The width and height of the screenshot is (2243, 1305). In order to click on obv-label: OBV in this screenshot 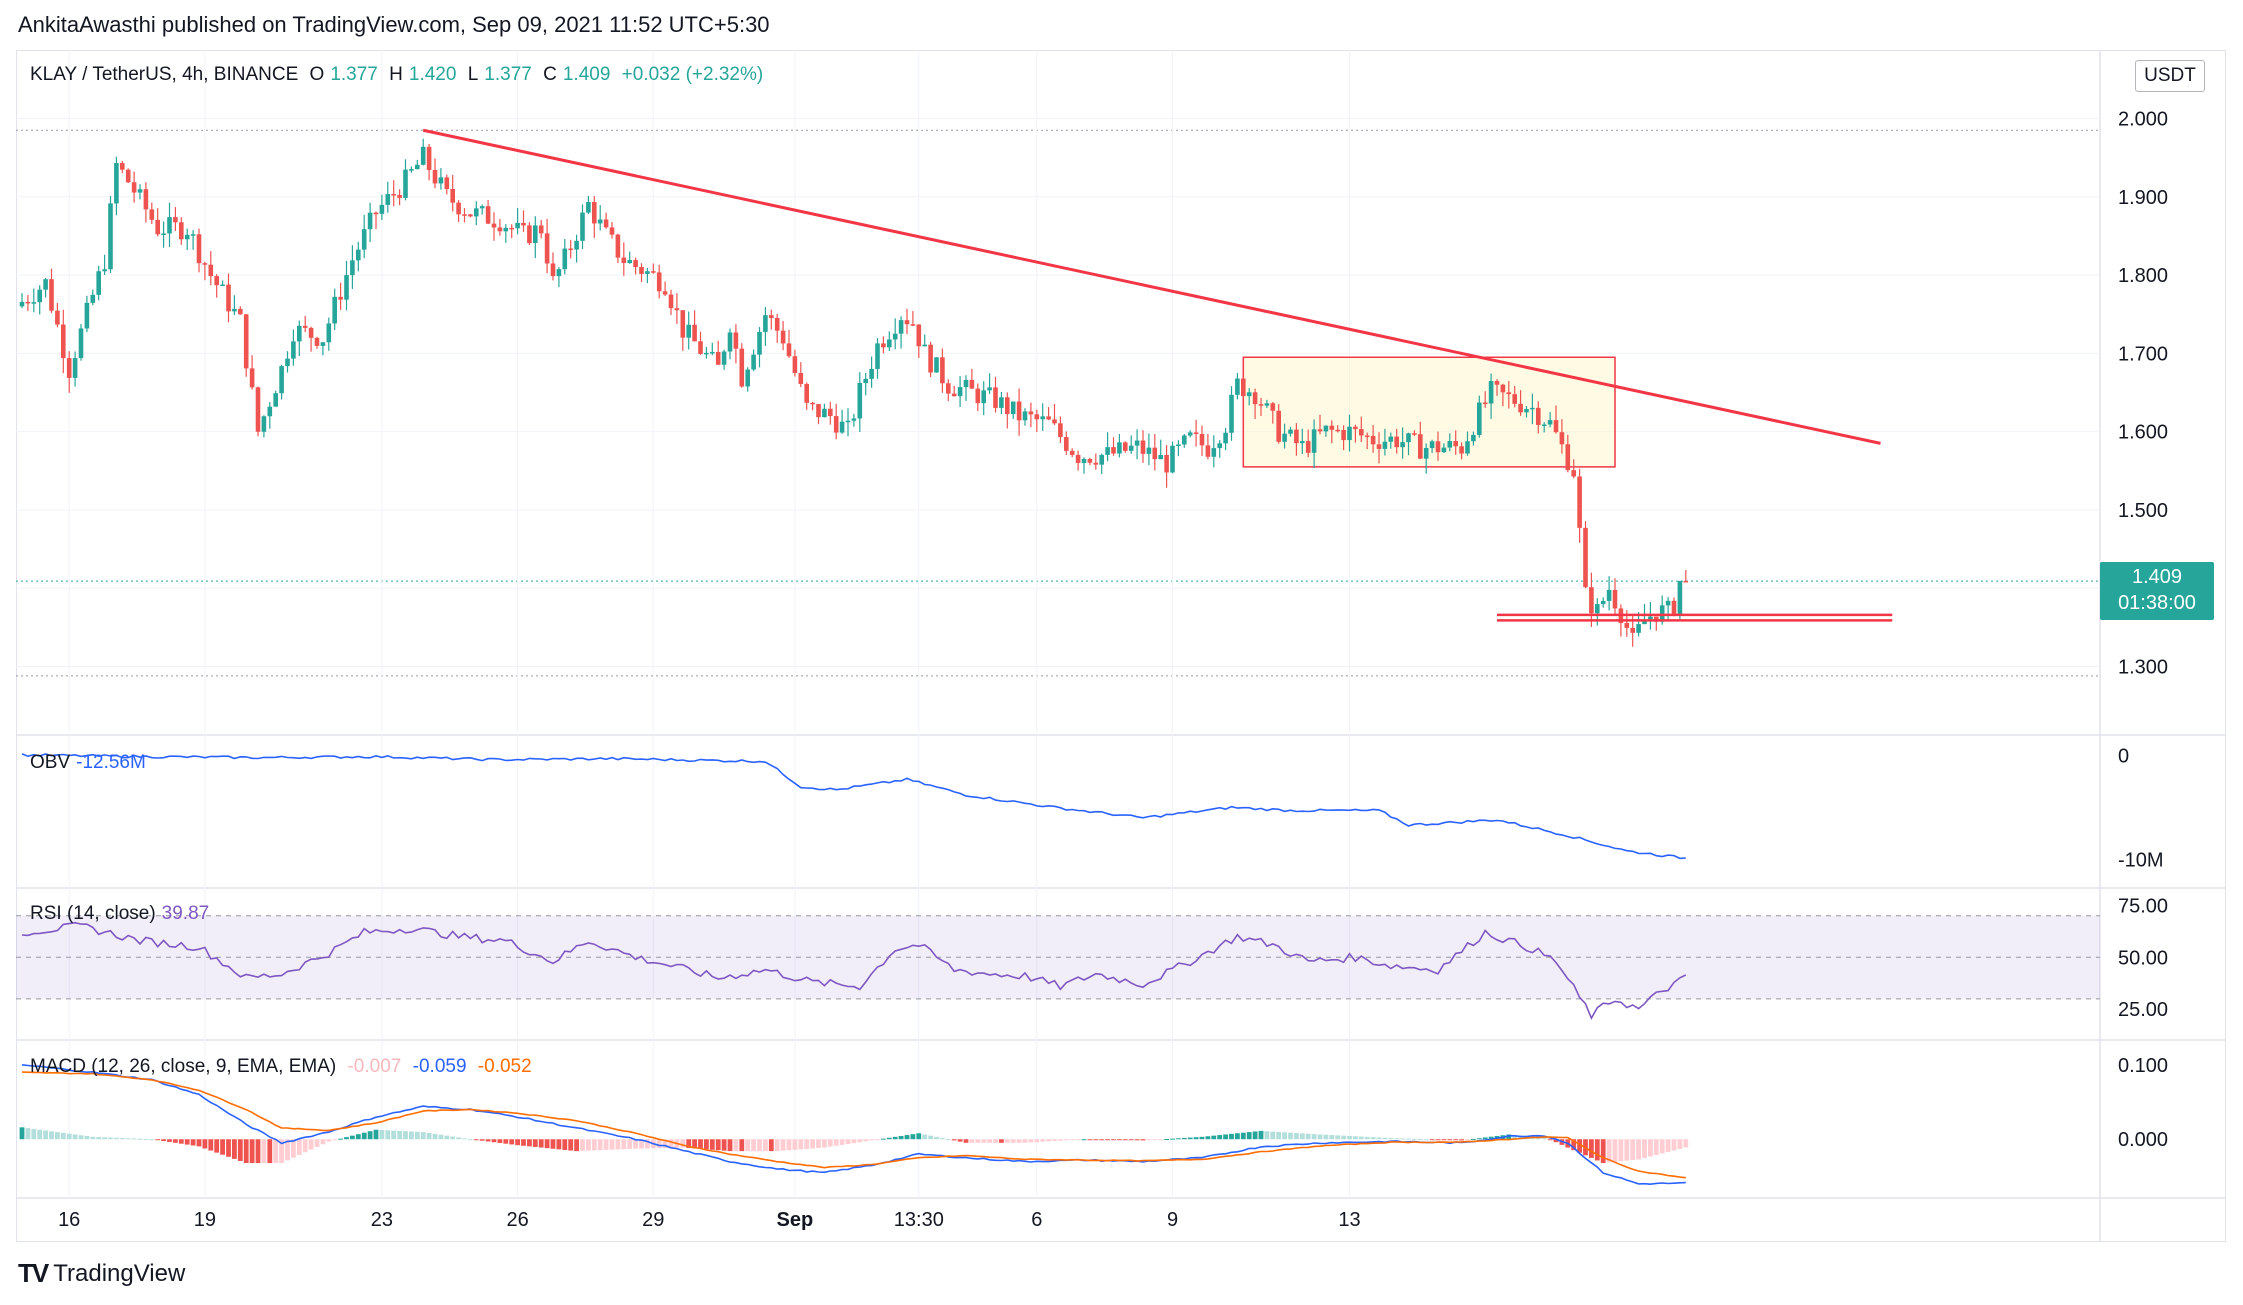, I will do `click(50, 762)`.